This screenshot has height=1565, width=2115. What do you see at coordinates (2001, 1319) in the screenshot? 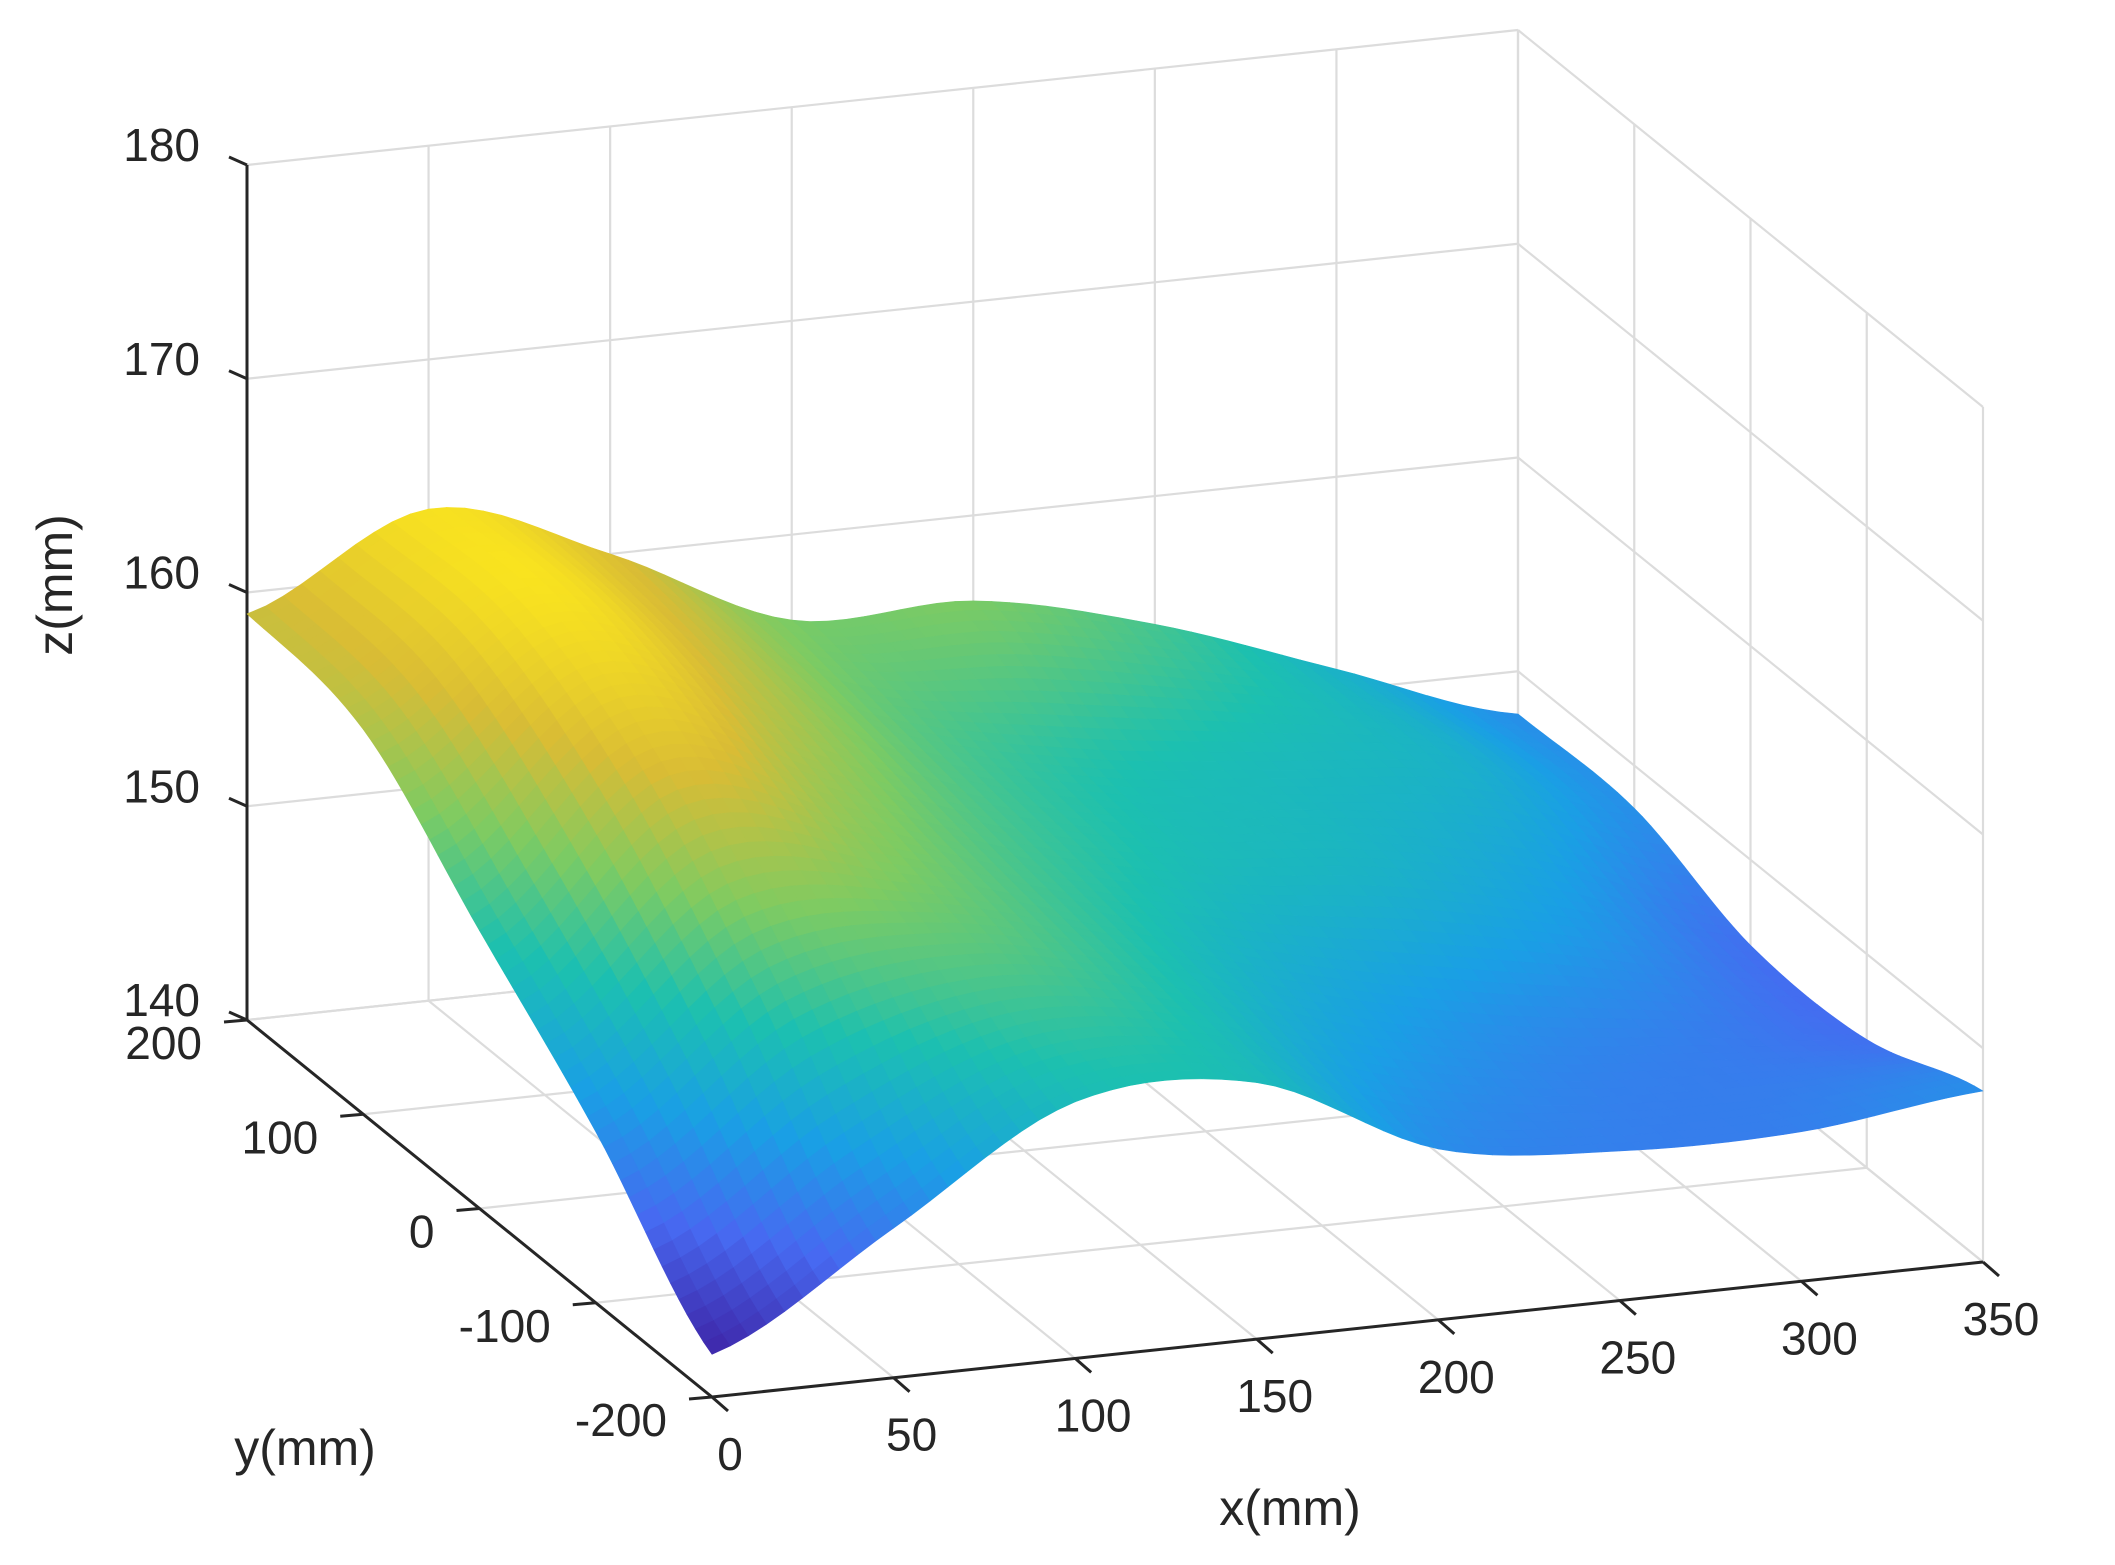
I see `x-tick-label: 350` at bounding box center [2001, 1319].